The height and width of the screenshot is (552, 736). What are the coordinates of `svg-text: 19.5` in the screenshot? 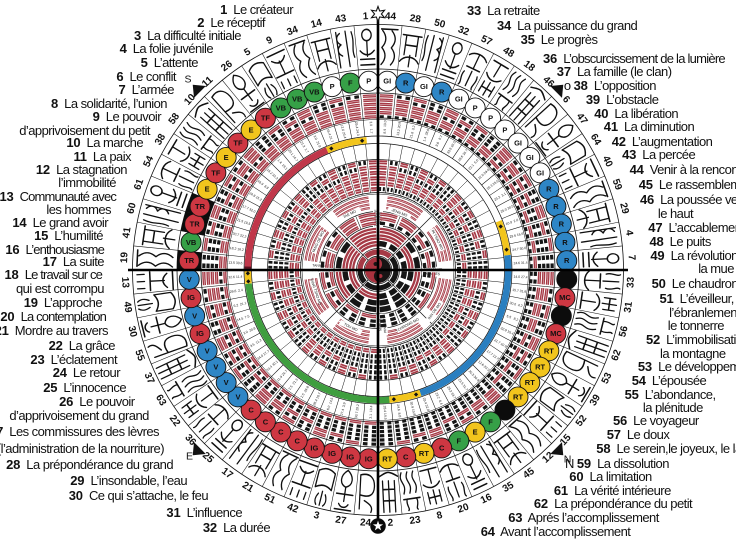 It's located at (247, 223).